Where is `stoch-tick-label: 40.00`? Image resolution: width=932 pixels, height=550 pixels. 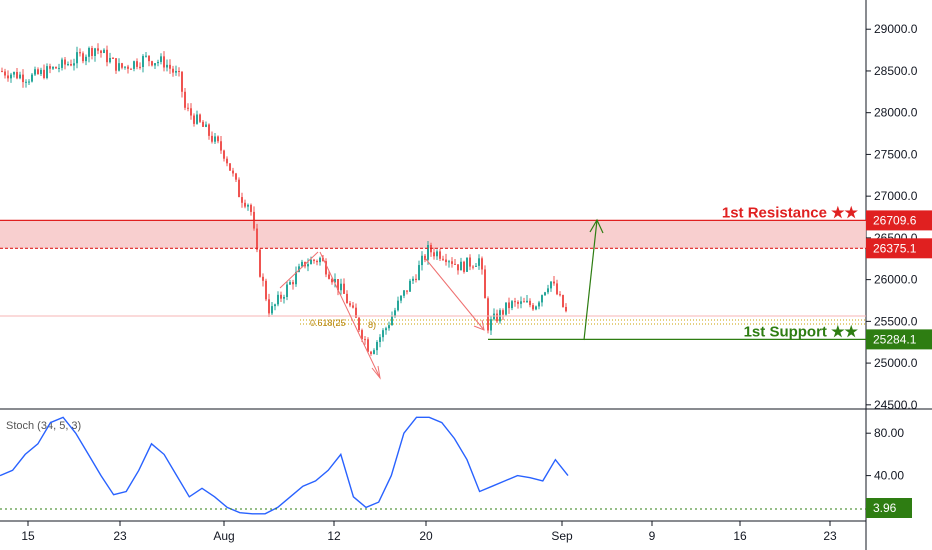 stoch-tick-label: 40.00 is located at coordinates (889, 476).